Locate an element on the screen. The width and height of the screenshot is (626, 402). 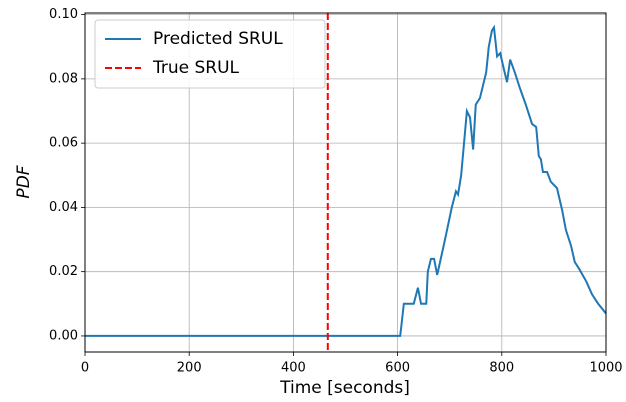
y-tick-label: 0.06 is located at coordinates (63, 143).